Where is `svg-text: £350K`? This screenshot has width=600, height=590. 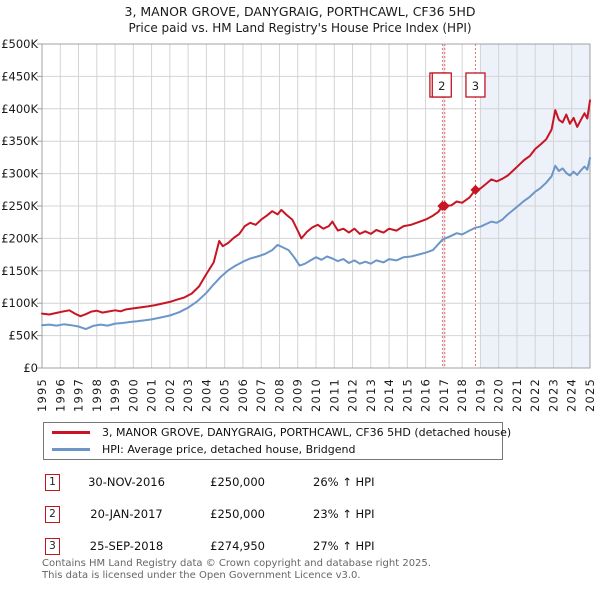
svg-text: £350K is located at coordinates (19, 141).